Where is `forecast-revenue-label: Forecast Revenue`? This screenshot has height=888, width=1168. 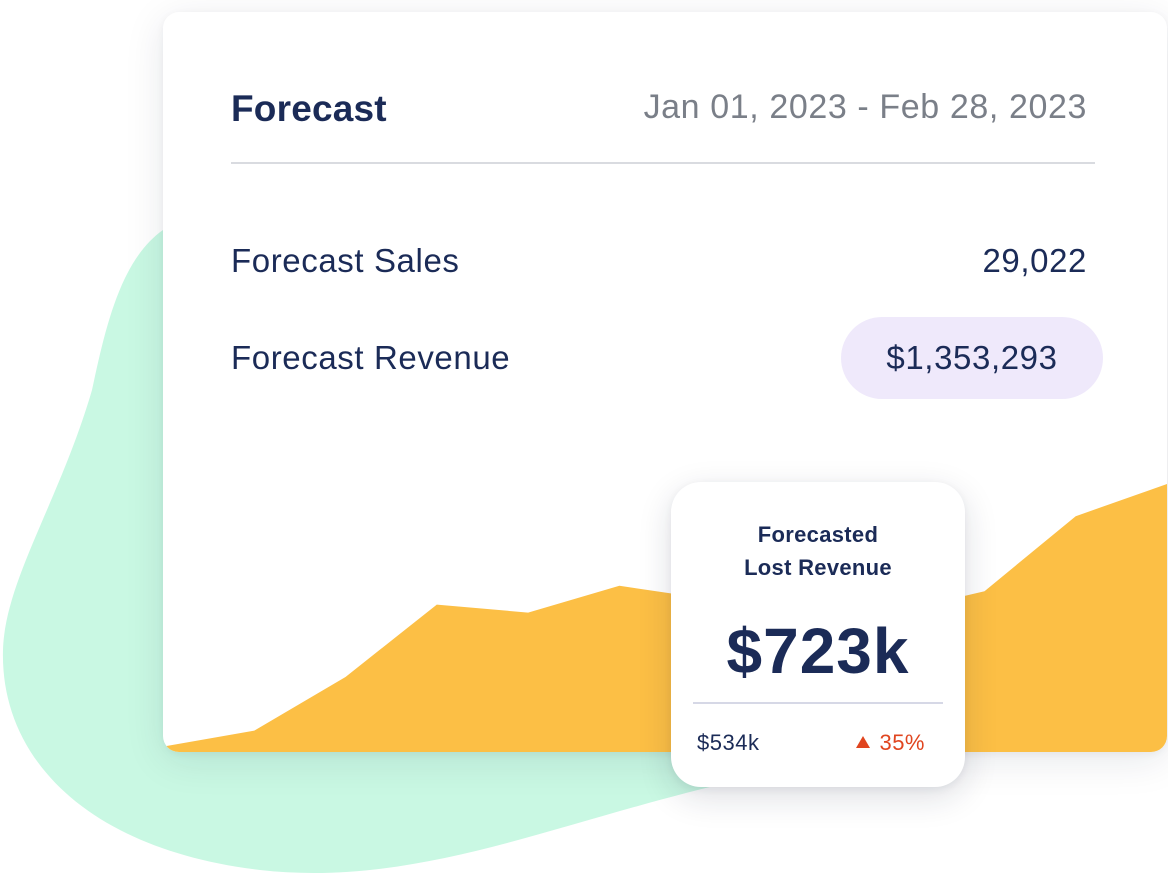 forecast-revenue-label: Forecast Revenue is located at coordinates (371, 357).